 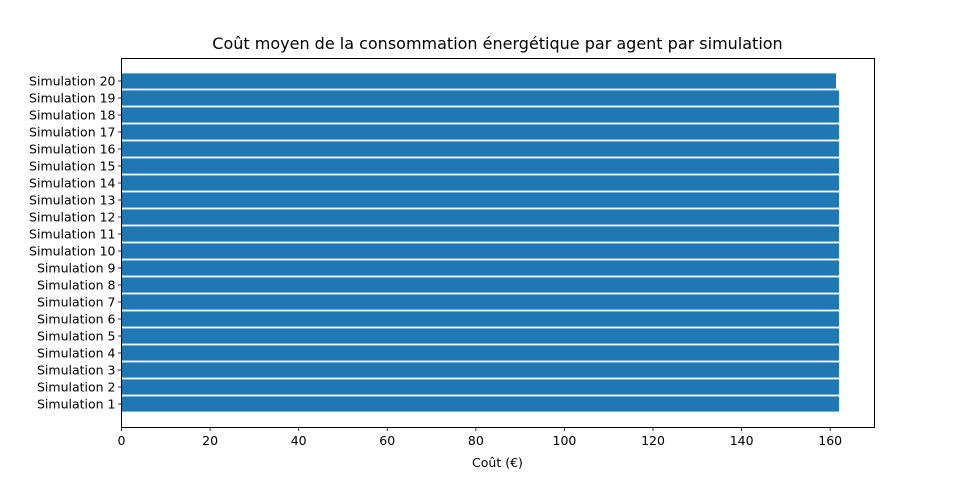 I want to click on x-tick-label: 20, so click(x=210, y=440).